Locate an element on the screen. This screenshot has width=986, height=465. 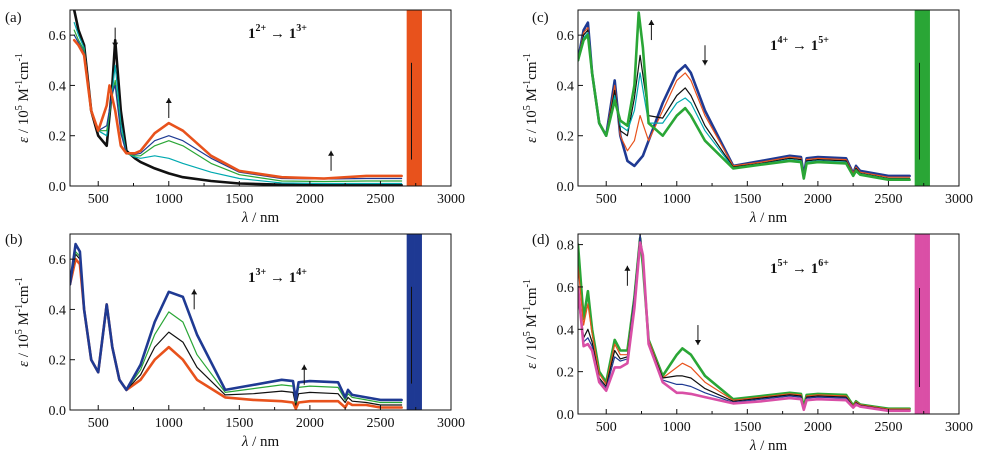
reaction-label: 15+ → 16+ is located at coordinates (799, 267).